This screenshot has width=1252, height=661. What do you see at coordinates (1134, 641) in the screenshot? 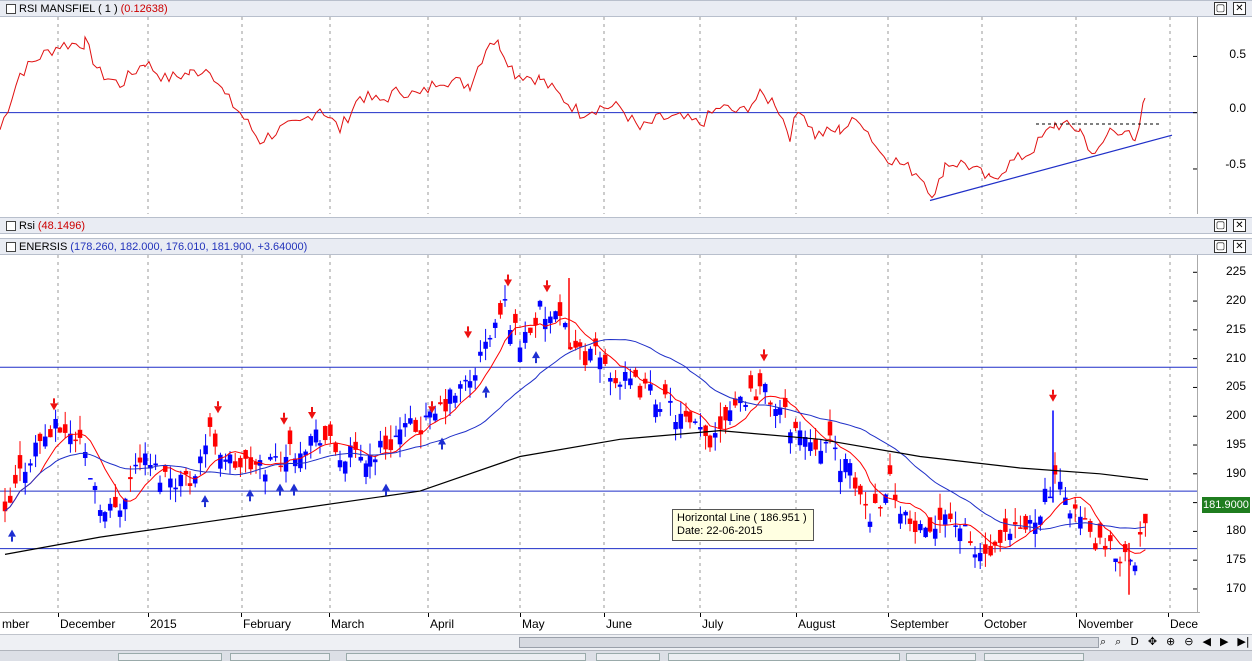
I see `d-icon: D` at bounding box center [1134, 641].